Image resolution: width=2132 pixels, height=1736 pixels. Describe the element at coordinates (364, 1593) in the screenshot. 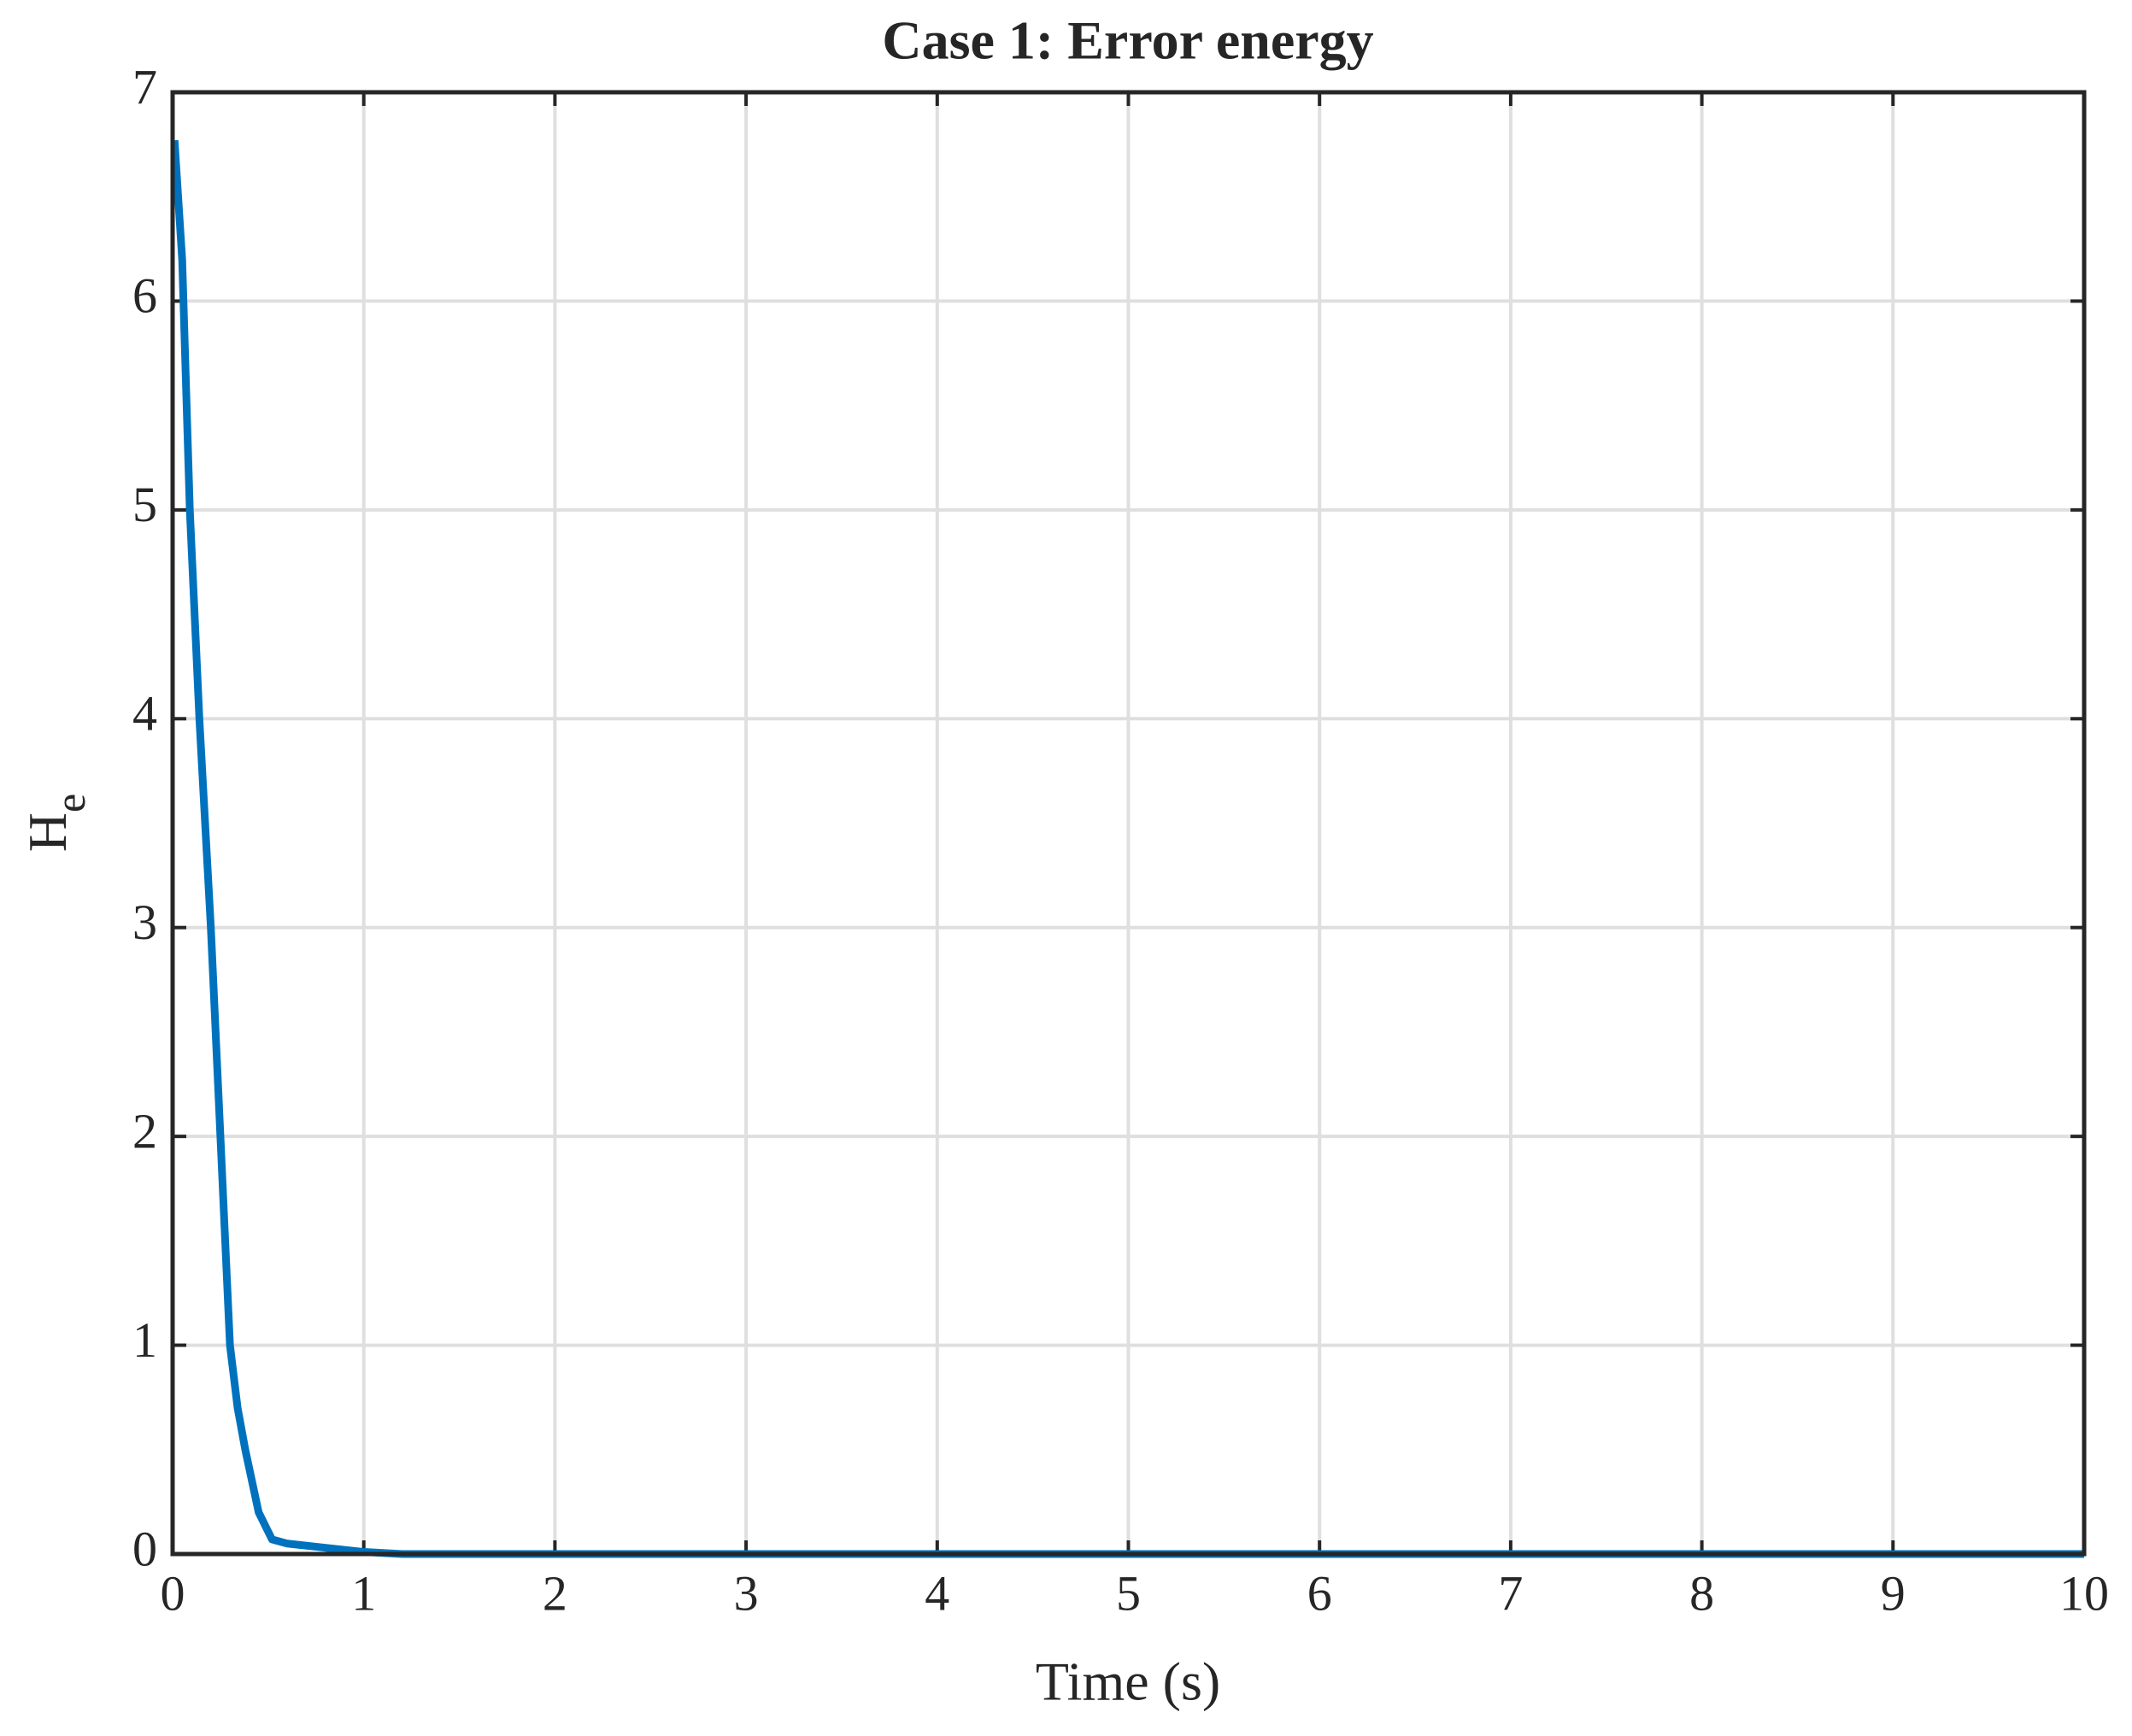

I see `x-tick-label: 1` at that location.